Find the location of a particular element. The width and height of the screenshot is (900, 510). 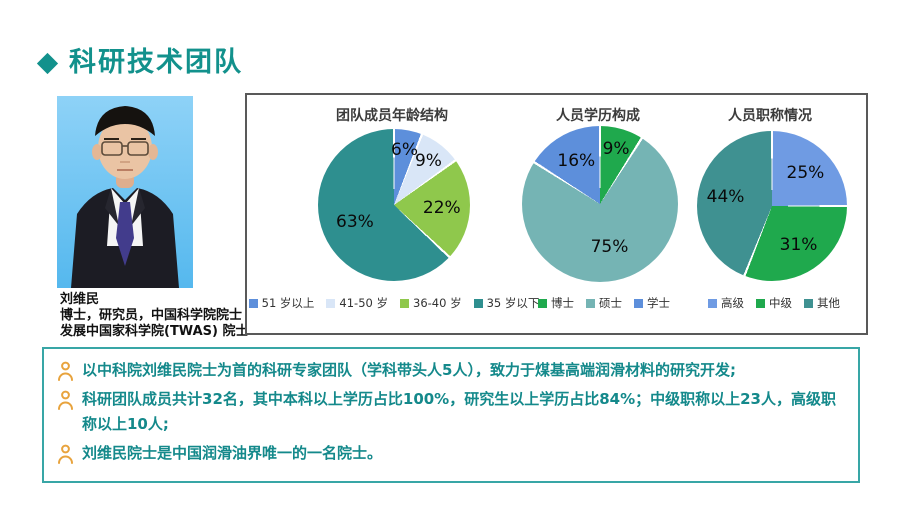

legend-label: 其他 is located at coordinates (828, 303).